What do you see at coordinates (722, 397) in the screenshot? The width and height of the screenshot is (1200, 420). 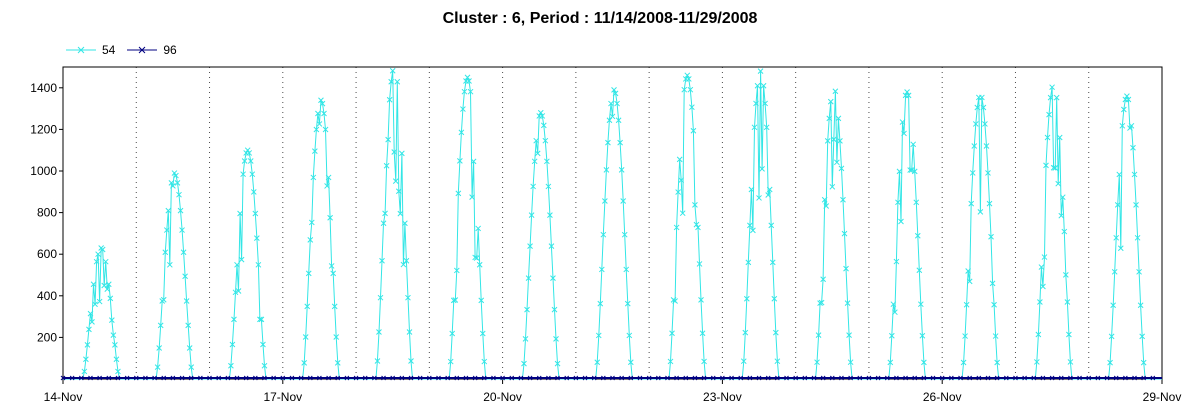 I see `x-tick-label: 23-Nov` at bounding box center [722, 397].